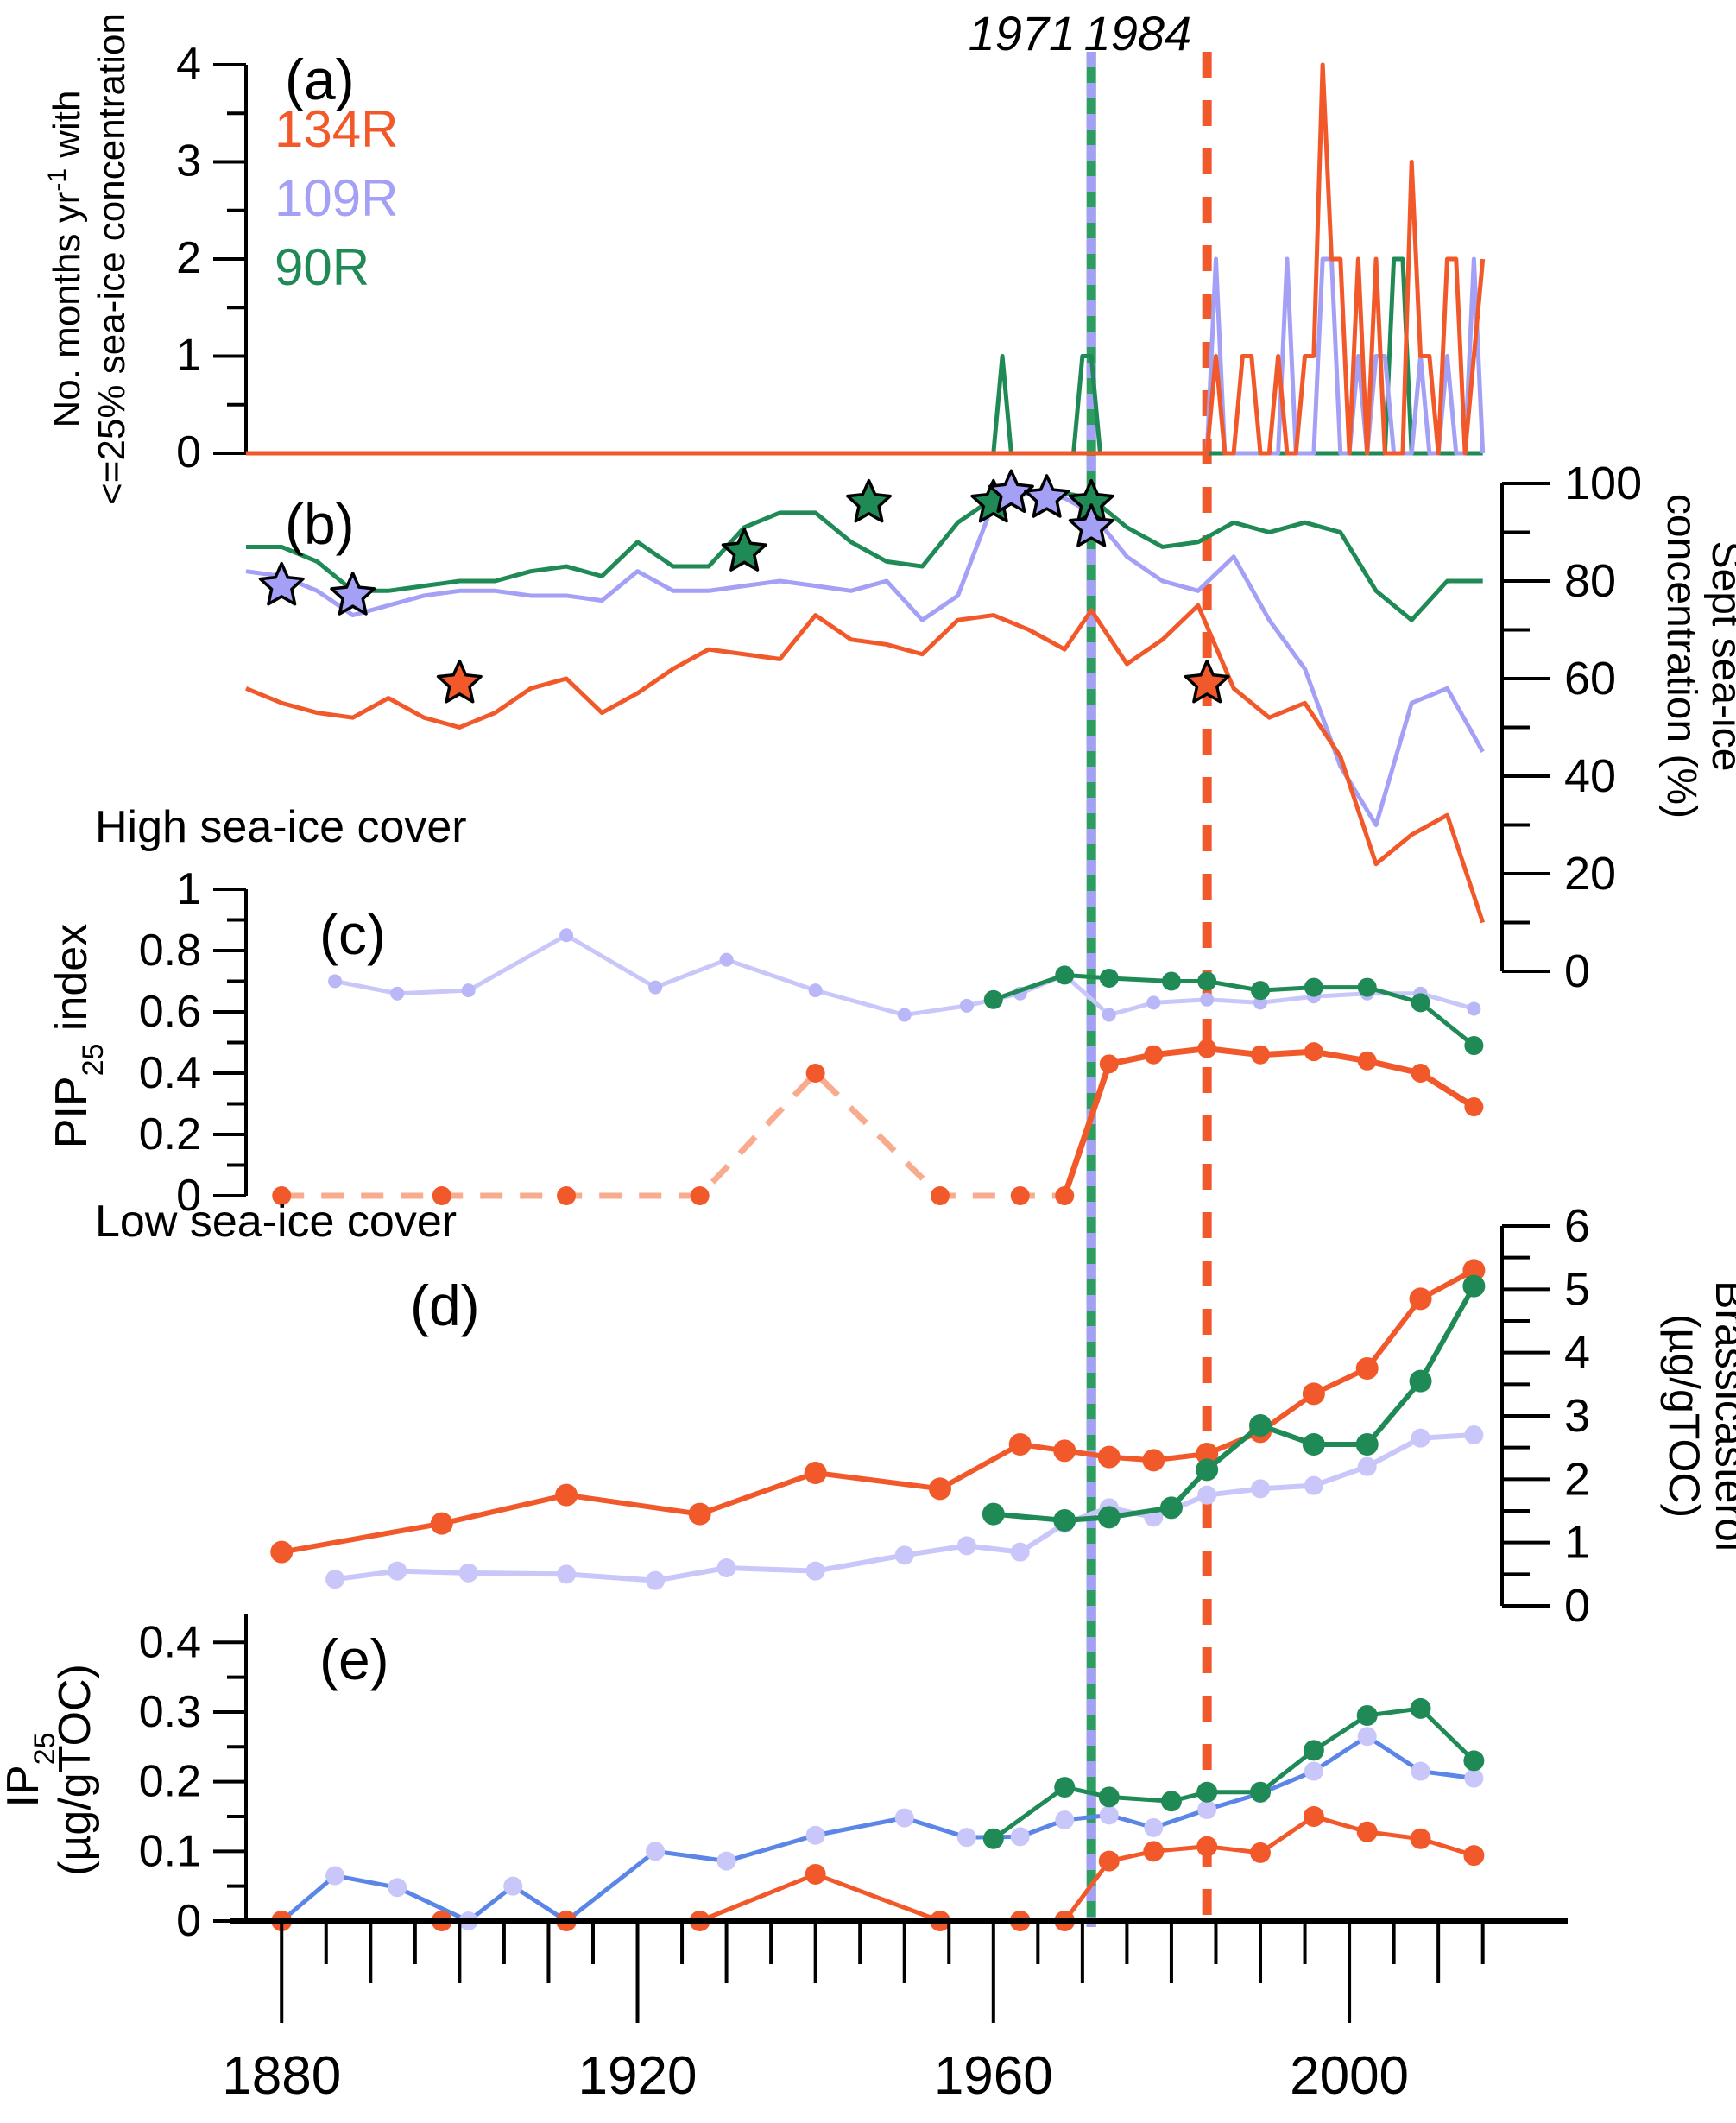 The width and height of the screenshot is (1736, 2123). What do you see at coordinates (1577, 1416) in the screenshot?
I see `panel-d-y-tick-label: 3` at bounding box center [1577, 1416].